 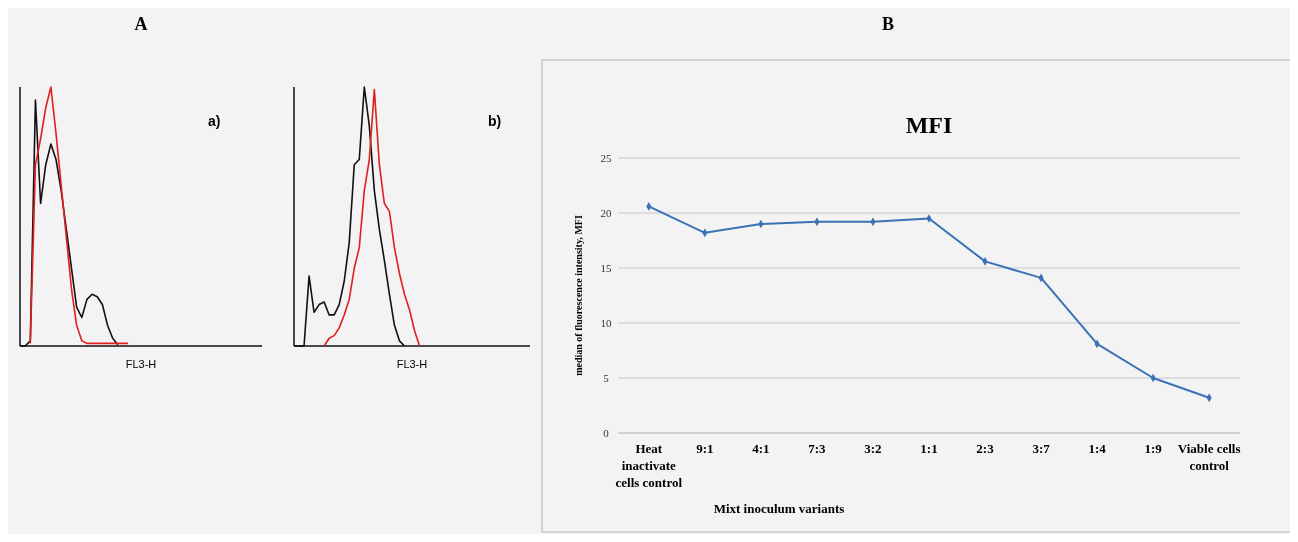 What do you see at coordinates (929, 448) in the screenshot?
I see `x-tick-label: 1:1` at bounding box center [929, 448].